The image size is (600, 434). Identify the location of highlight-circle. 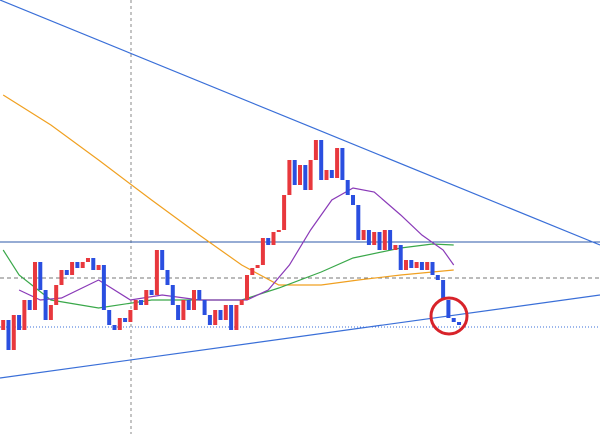
(449, 316).